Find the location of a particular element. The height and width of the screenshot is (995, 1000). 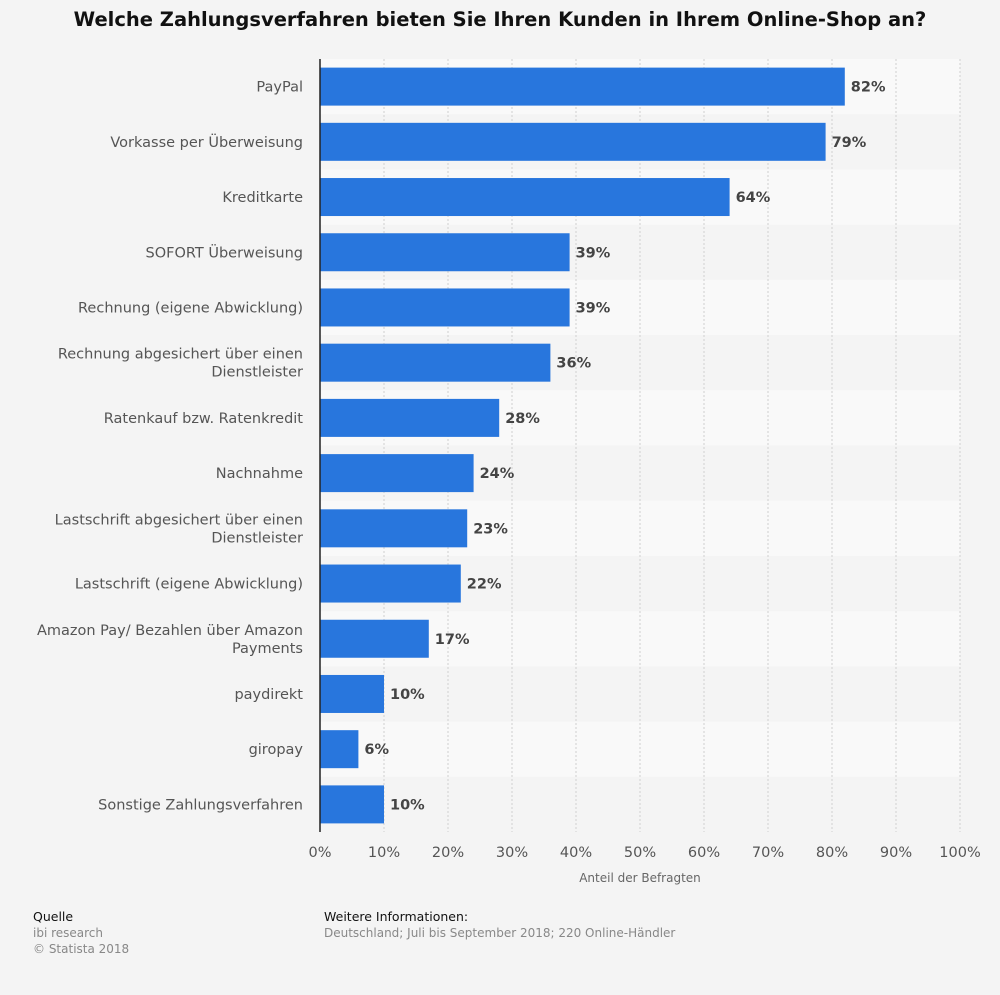

category-label: Kreditkarte is located at coordinates (262, 198).